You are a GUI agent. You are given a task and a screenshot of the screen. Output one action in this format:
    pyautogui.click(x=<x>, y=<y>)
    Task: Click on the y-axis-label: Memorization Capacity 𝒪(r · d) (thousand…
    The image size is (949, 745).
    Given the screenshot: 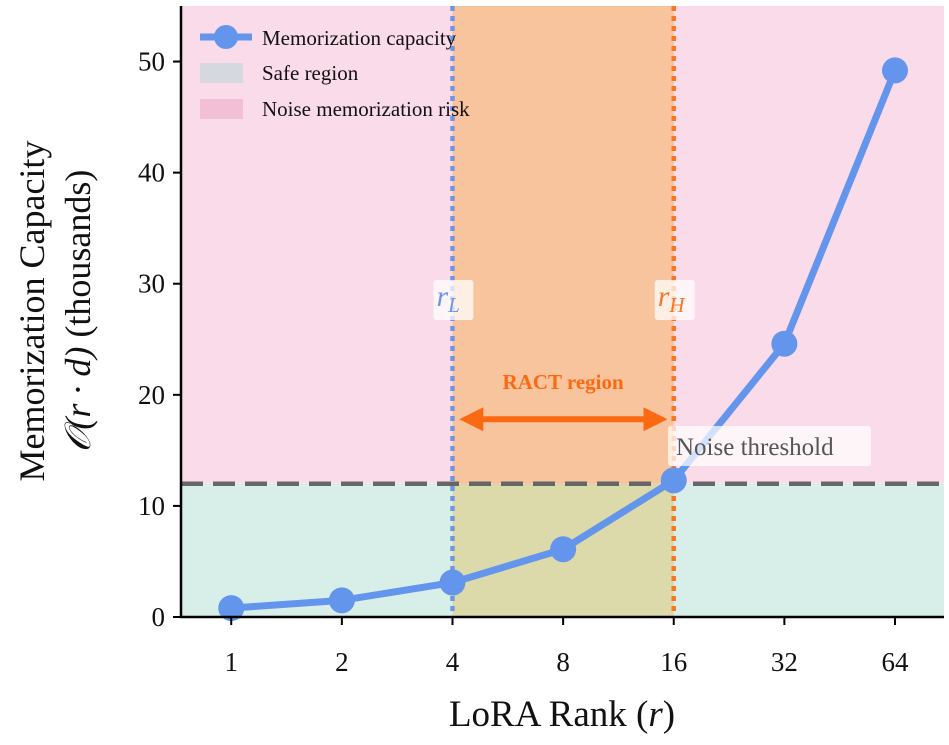 What is the action you would take?
    pyautogui.click(x=55, y=311)
    